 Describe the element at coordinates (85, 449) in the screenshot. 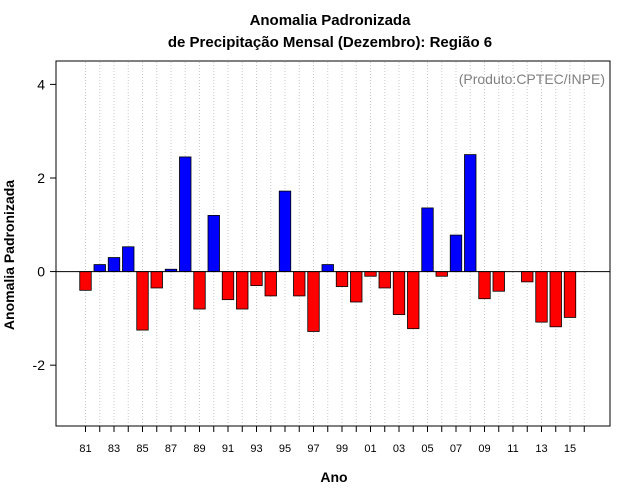

I see `x-tick-label: 81` at that location.